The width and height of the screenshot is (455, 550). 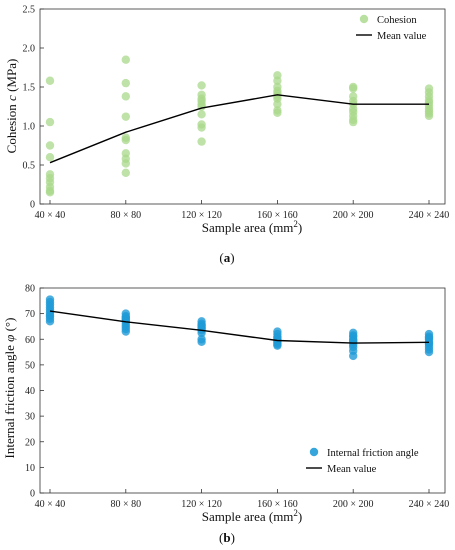 What do you see at coordinates (11, 106) in the screenshot?
I see `y-axis-label-a: Cohesion c (MPa)` at bounding box center [11, 106].